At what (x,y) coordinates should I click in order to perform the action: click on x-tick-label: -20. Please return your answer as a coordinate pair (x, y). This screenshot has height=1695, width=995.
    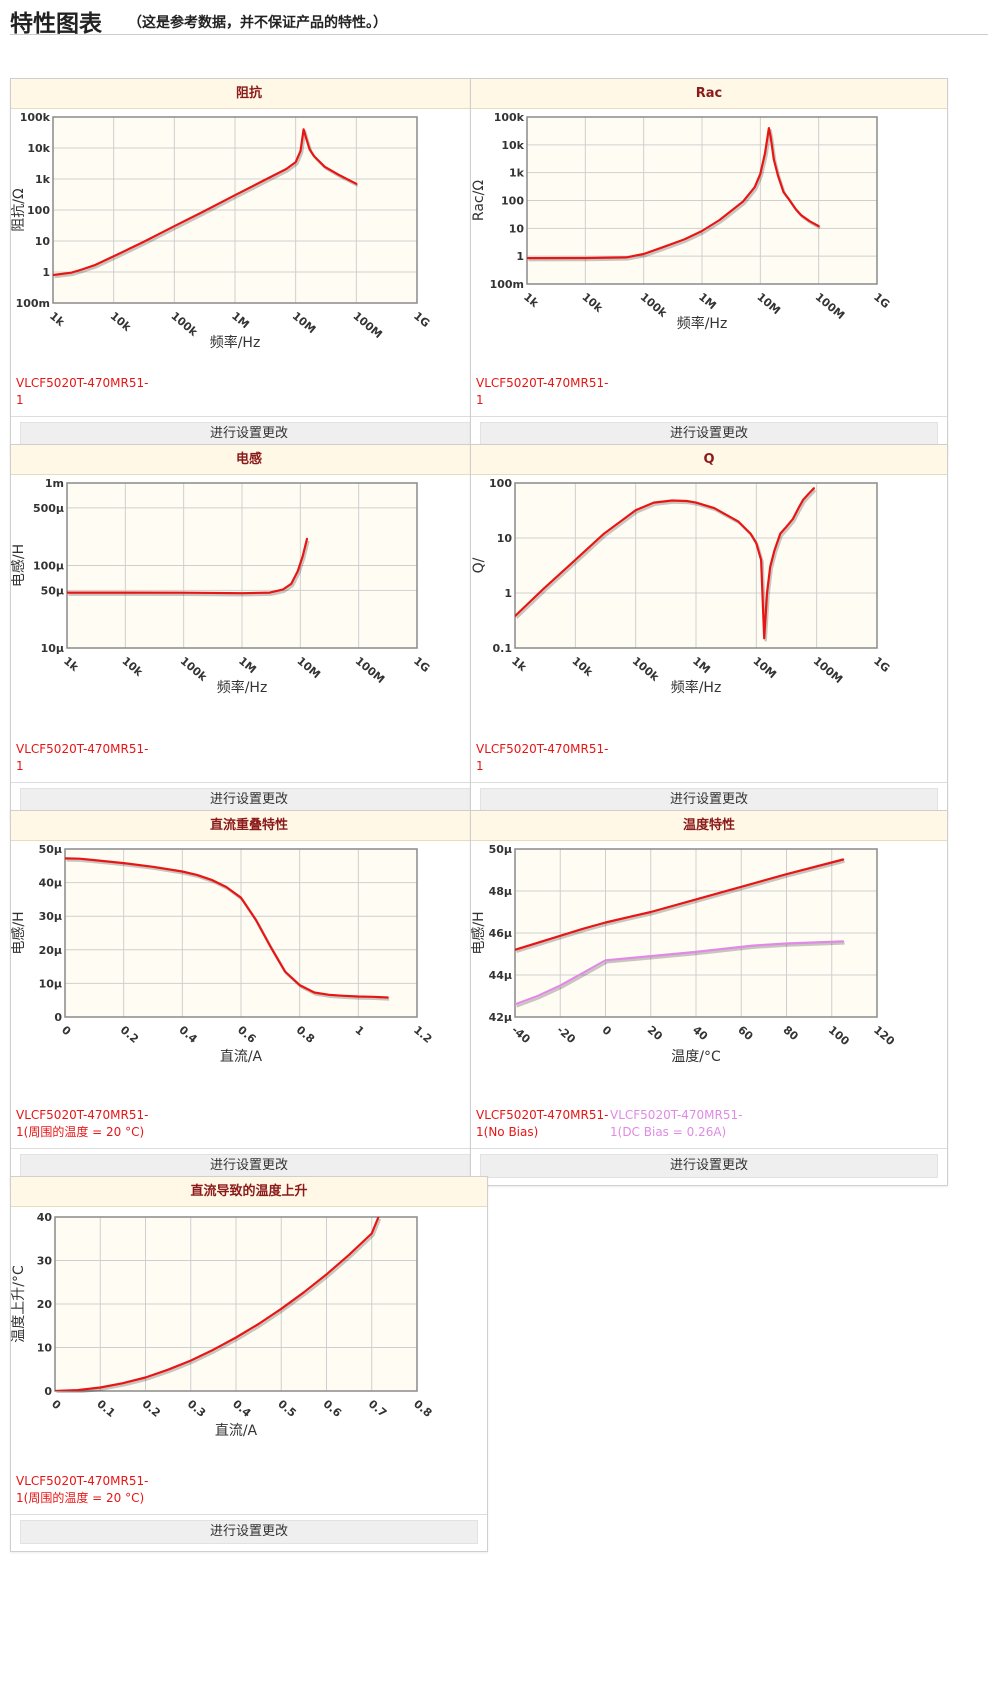
    Looking at the image, I should click on (566, 1034).